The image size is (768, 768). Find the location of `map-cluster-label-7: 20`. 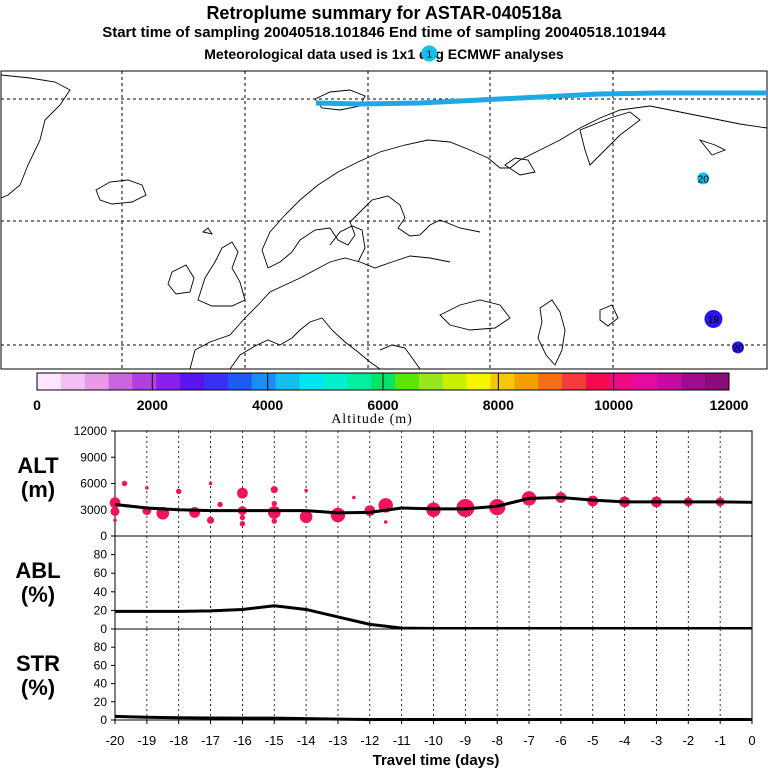

map-cluster-label-7: 20 is located at coordinates (738, 348).